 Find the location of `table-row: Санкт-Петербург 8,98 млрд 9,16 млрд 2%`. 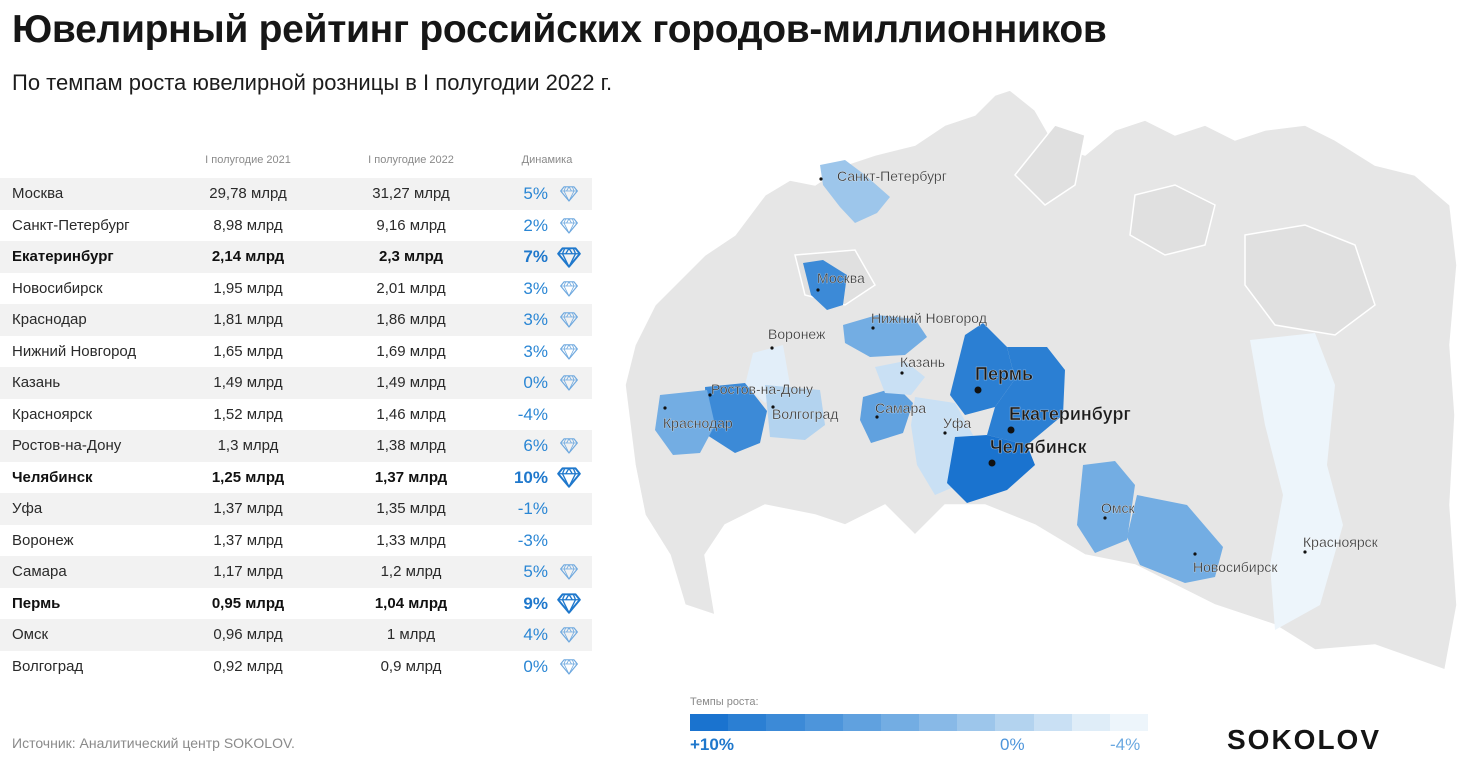

table-row: Санкт-Петербург 8,98 млрд 9,16 млрд 2% is located at coordinates (296, 226).